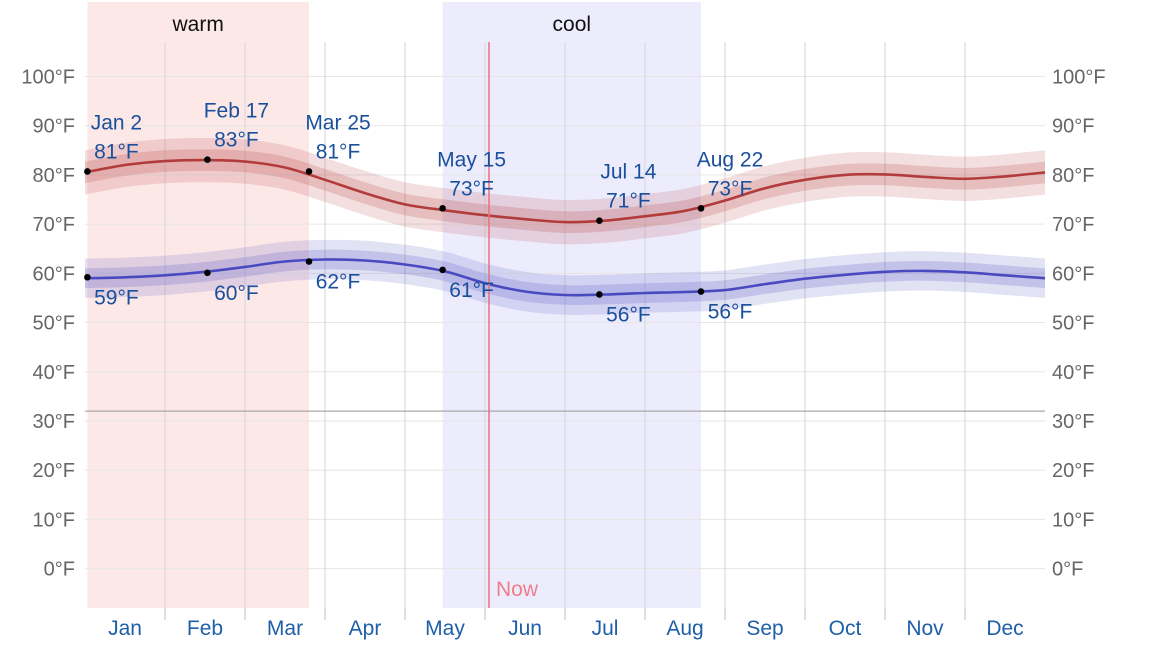 Image resolution: width=1150 pixels, height=652 pixels. Describe the element at coordinates (684, 628) in the screenshot. I see `month-label-aug: Aug` at that location.